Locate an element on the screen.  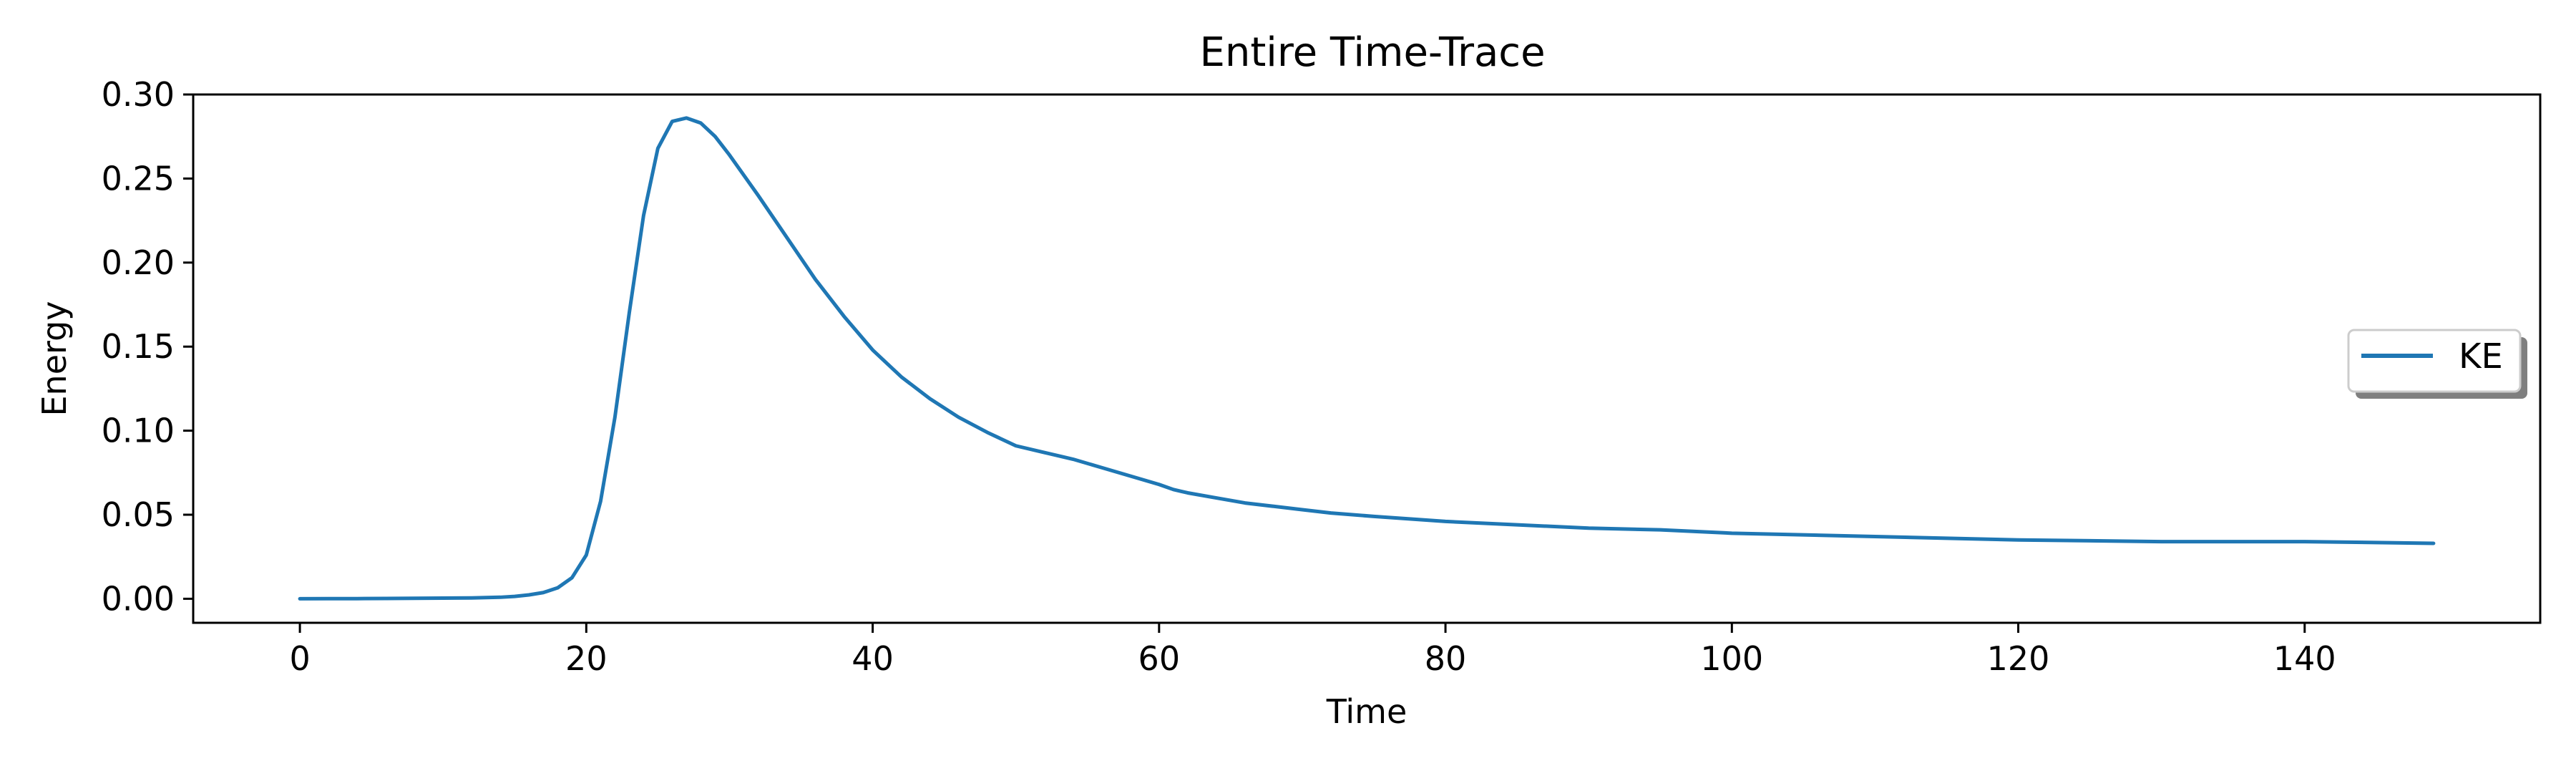
x-axis-label: Time is located at coordinates (1366, 711).